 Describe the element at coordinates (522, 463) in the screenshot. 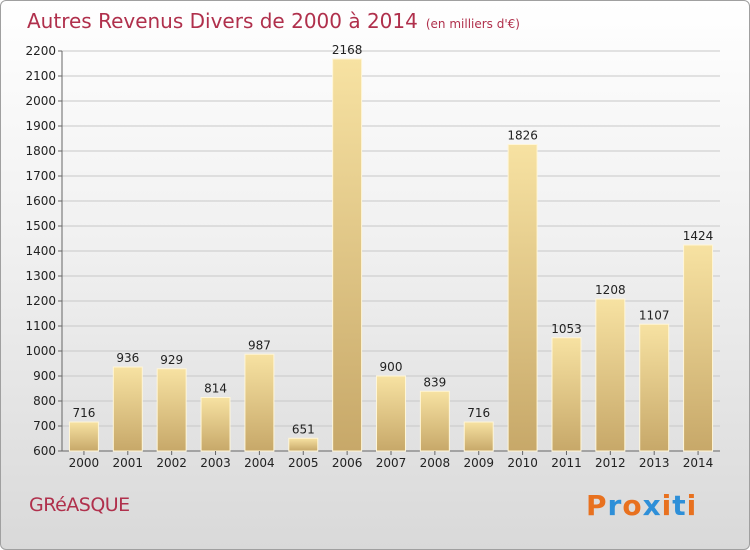

I see `x-tick-label-2010: 2010` at that location.